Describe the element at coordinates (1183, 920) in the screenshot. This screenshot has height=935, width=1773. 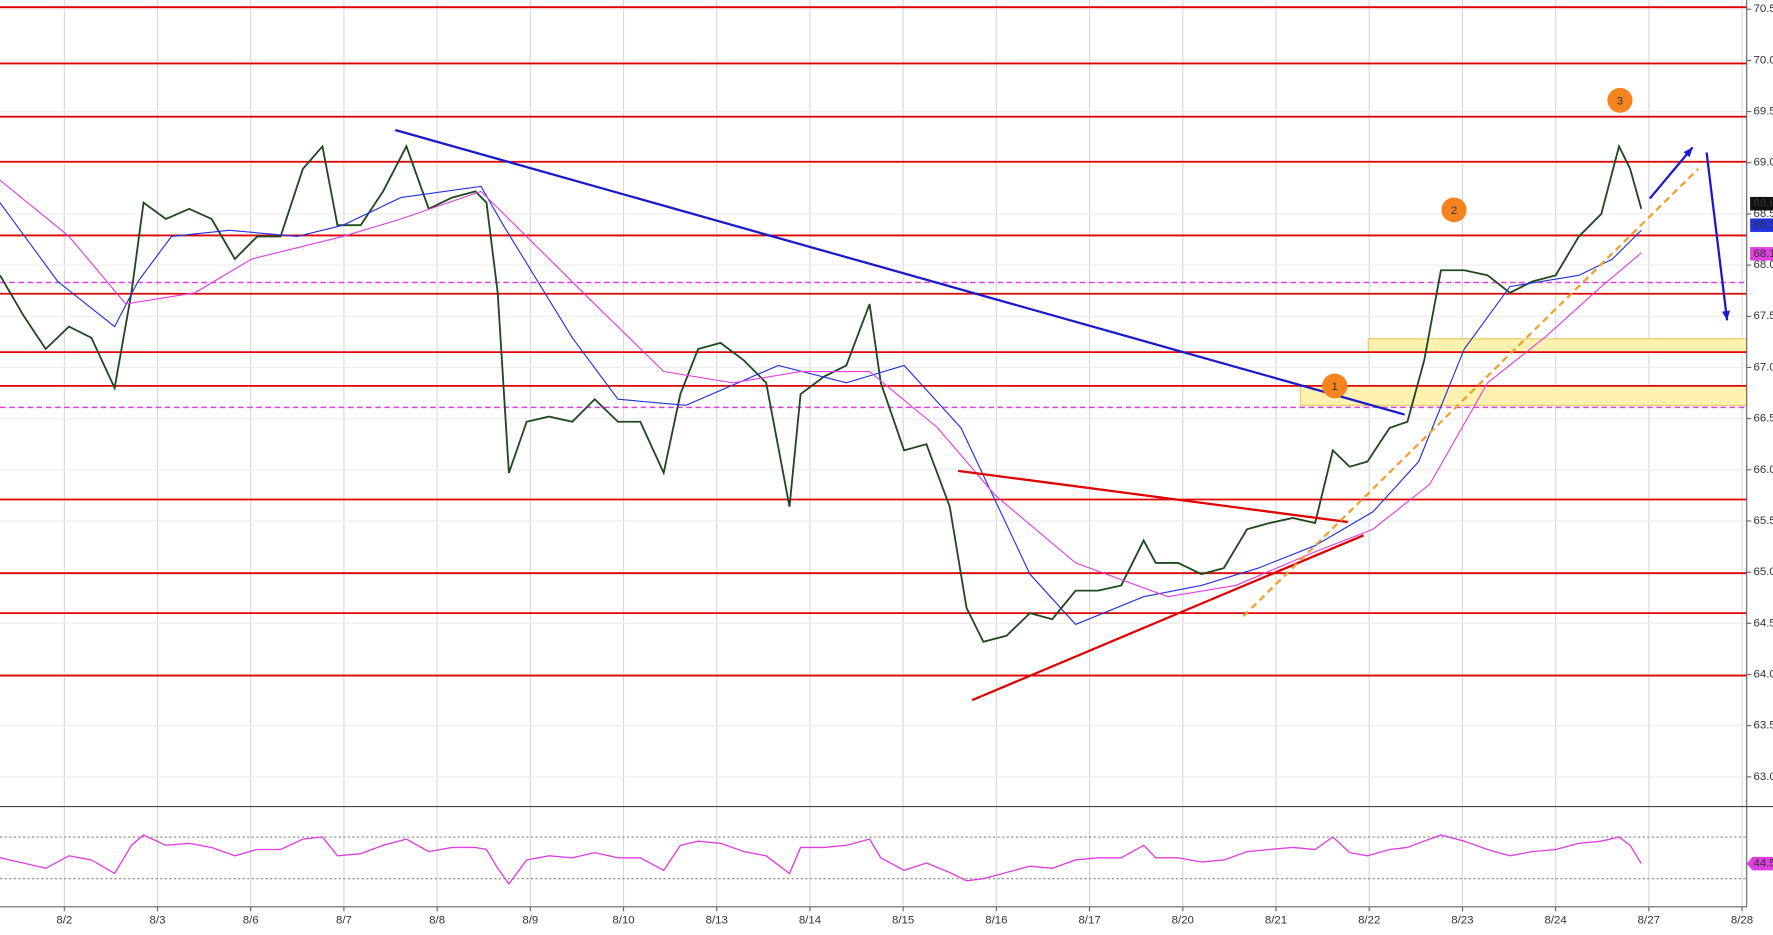
I see `x-tick-label: 8/20` at that location.